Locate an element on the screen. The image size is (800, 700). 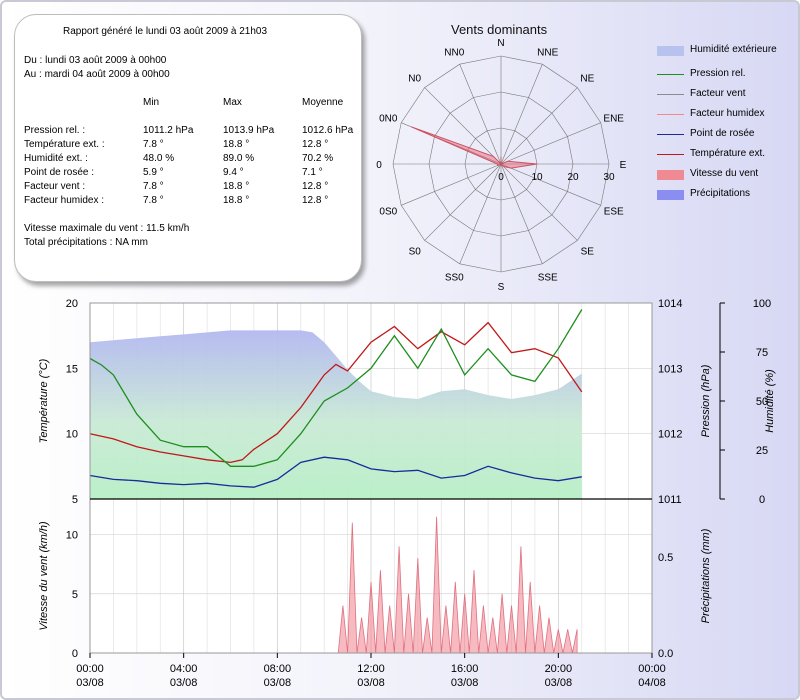
direction-label: SS0 is located at coordinates (454, 278).